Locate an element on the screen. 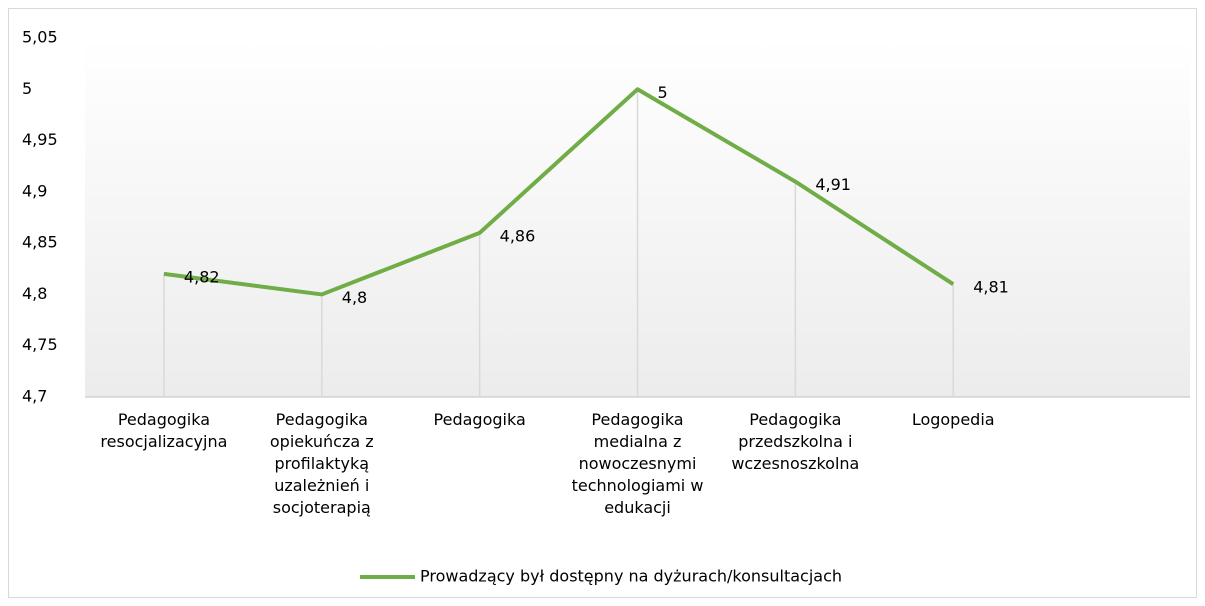 The width and height of the screenshot is (1205, 606). y-tick-label: 5 is located at coordinates (27, 88).